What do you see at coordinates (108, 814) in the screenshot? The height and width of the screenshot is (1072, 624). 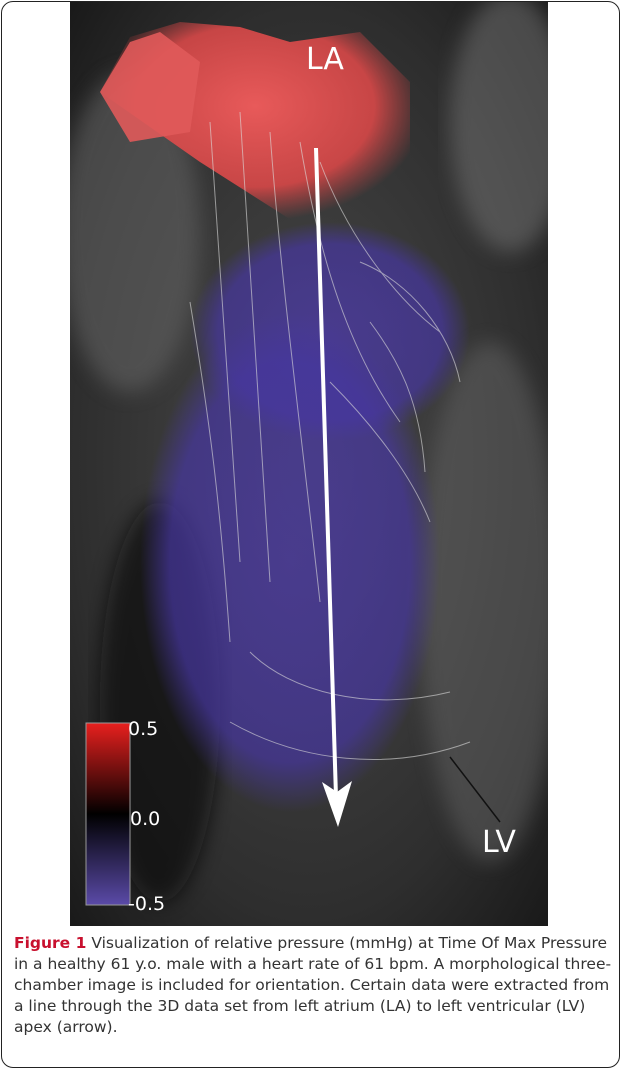 I see `colorbar` at bounding box center [108, 814].